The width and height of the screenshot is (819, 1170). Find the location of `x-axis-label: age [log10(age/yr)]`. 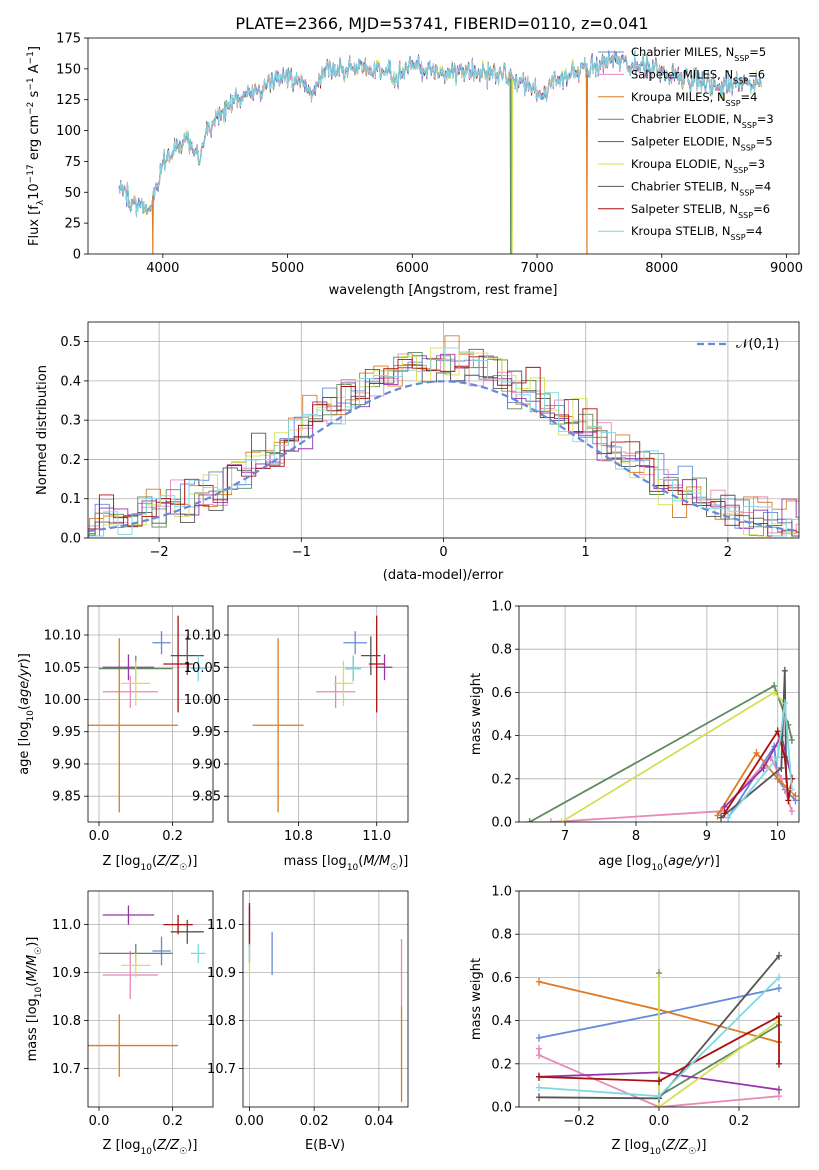

x-axis-label: age [log10(age/yr)] is located at coordinates (659, 863).